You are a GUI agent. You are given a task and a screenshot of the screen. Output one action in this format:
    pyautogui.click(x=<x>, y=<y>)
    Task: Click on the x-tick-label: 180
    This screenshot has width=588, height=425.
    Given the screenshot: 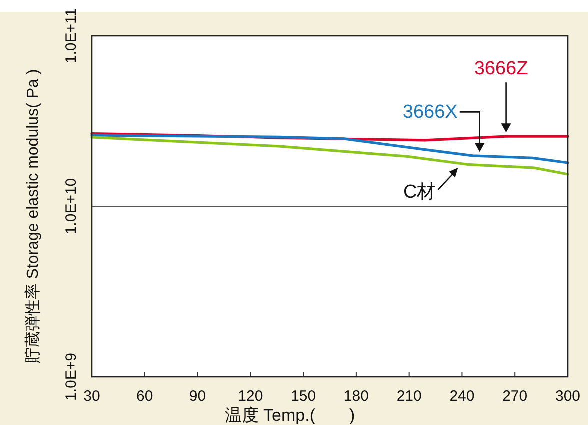 What is the action you would take?
    pyautogui.click(x=356, y=396)
    